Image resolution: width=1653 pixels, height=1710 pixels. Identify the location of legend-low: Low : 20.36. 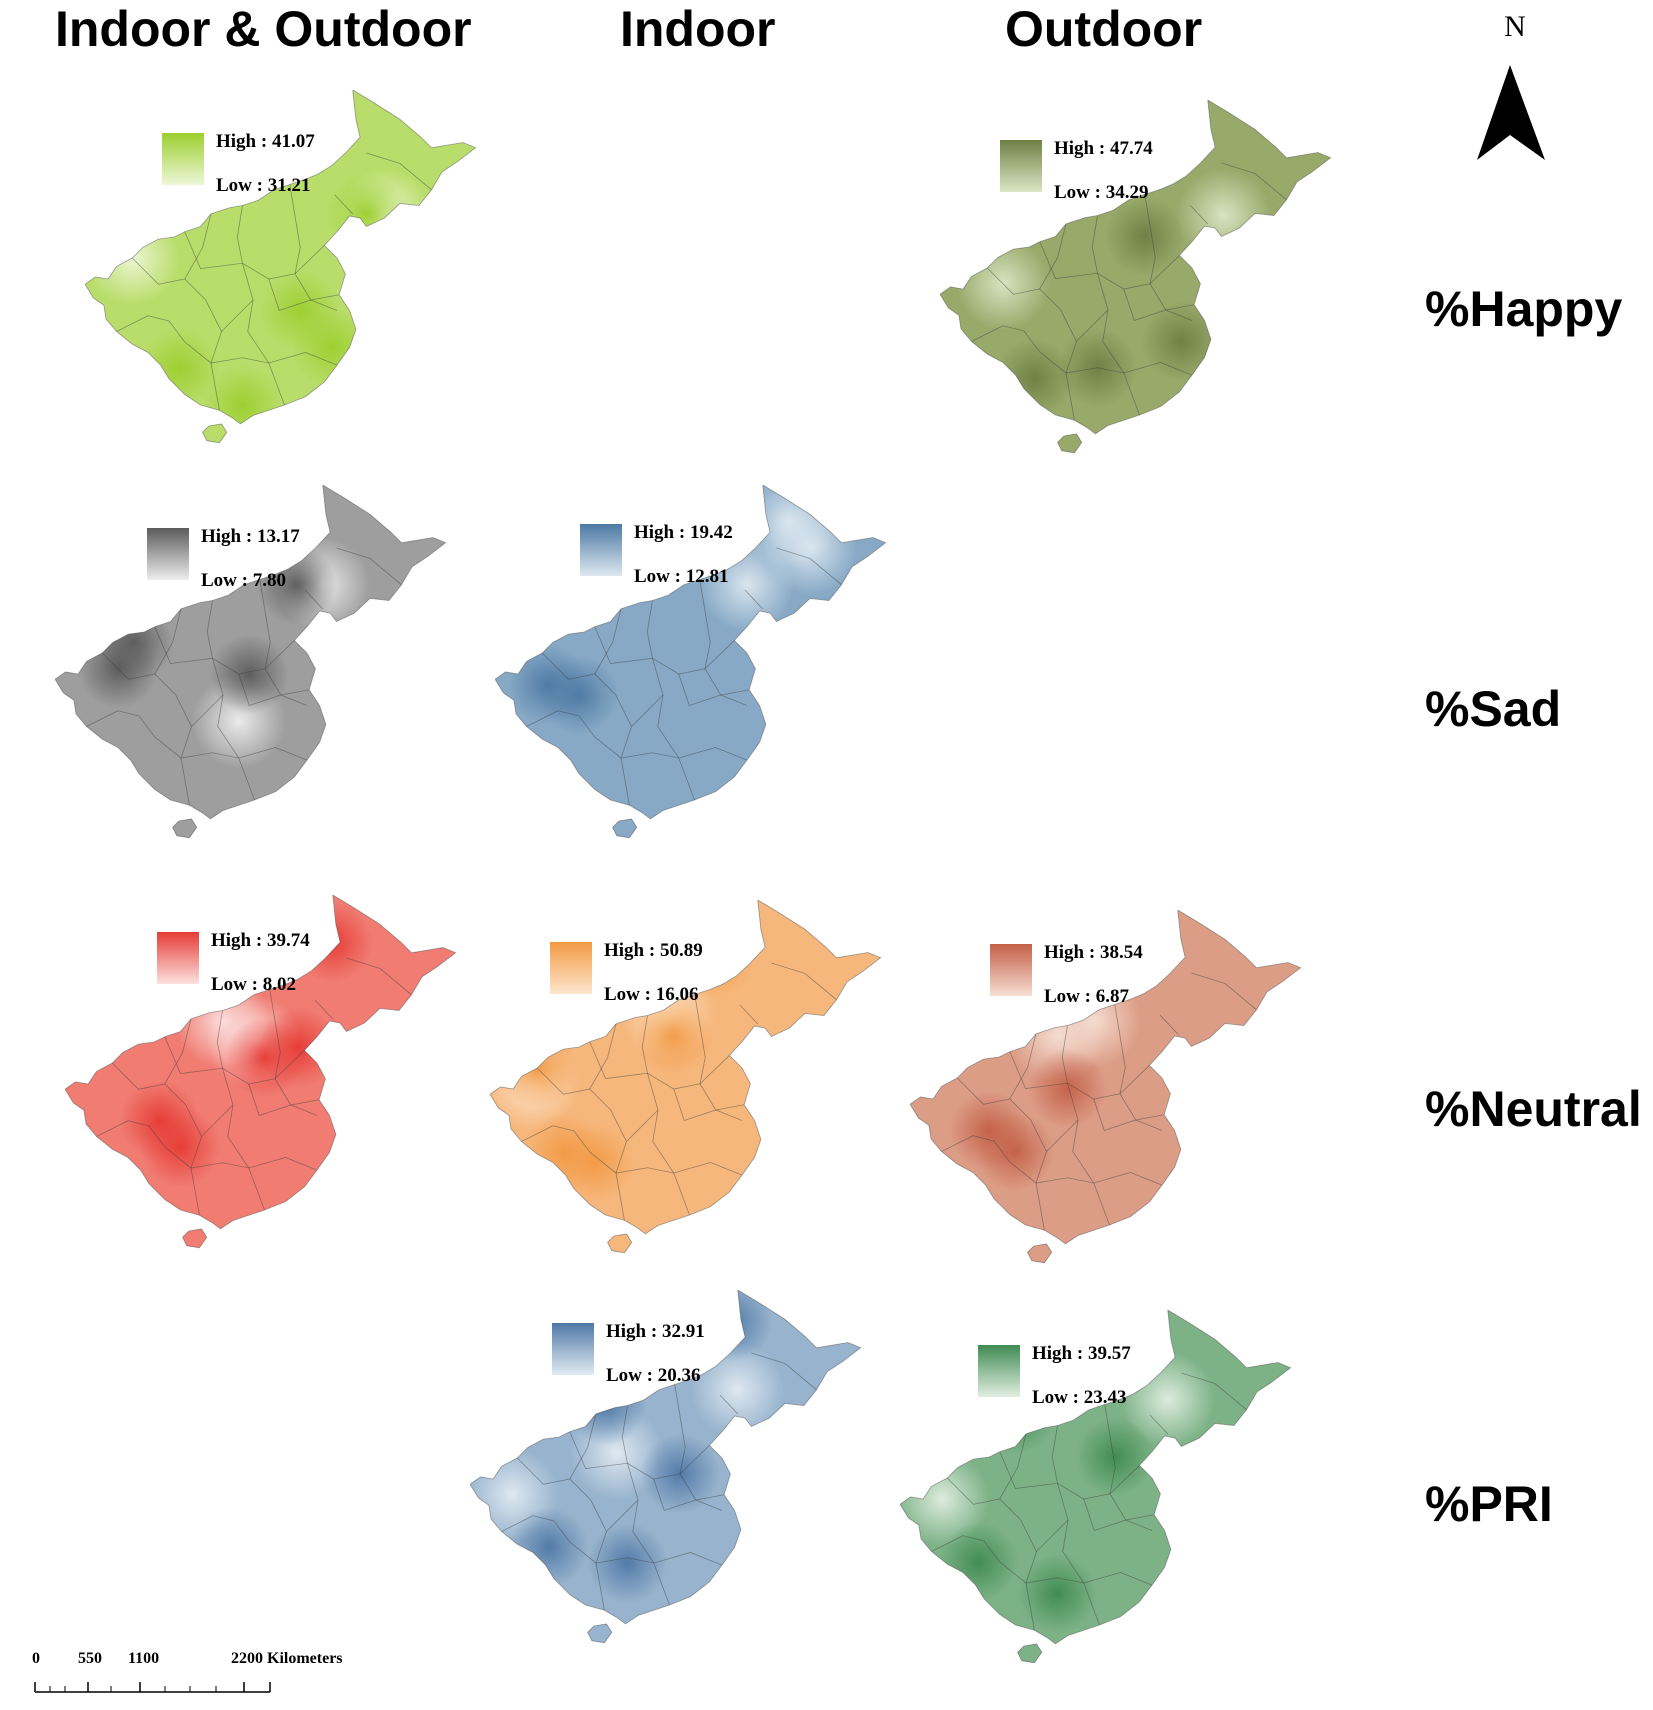
(653, 1375).